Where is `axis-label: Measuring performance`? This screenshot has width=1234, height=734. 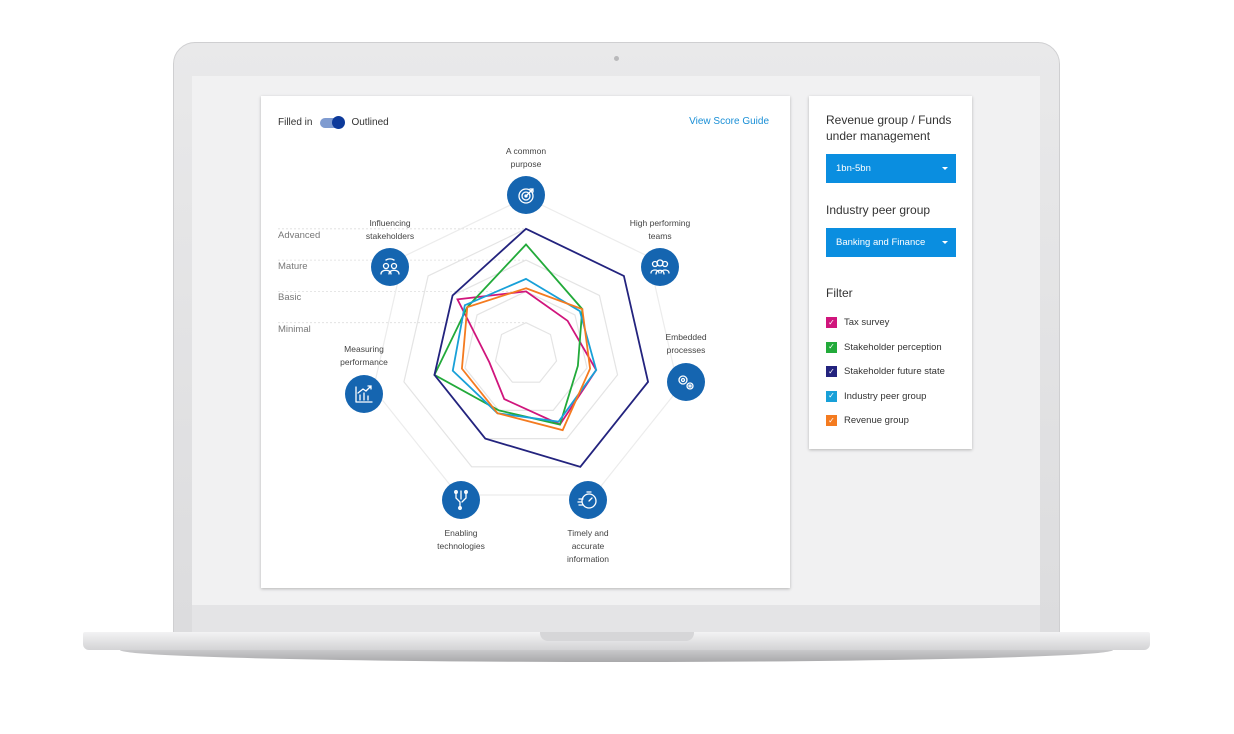
axis-label: Measuring performance is located at coordinates (364, 356).